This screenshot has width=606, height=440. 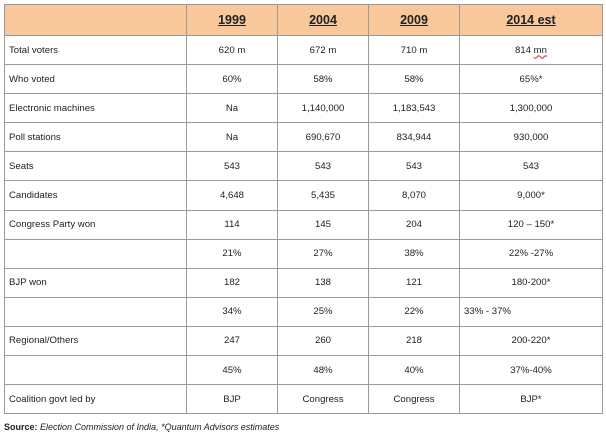 I want to click on cell-2014: 1,300,000, so click(x=531, y=108).